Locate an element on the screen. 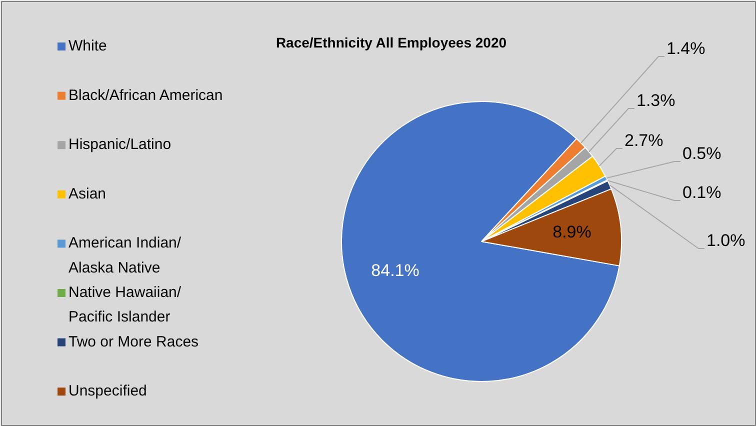 Image resolution: width=756 pixels, height=426 pixels. data-label: 0.1% is located at coordinates (702, 192).